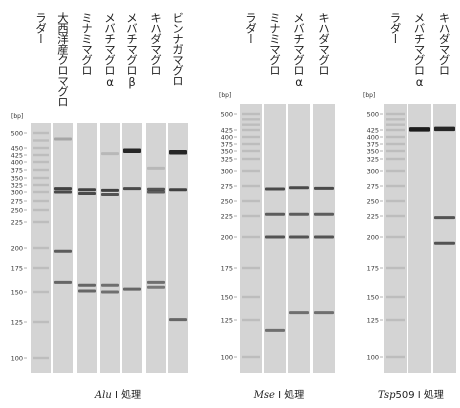  Describe the element at coordinates (373, 297) in the screenshot. I see `tick-label: 150` at that location.